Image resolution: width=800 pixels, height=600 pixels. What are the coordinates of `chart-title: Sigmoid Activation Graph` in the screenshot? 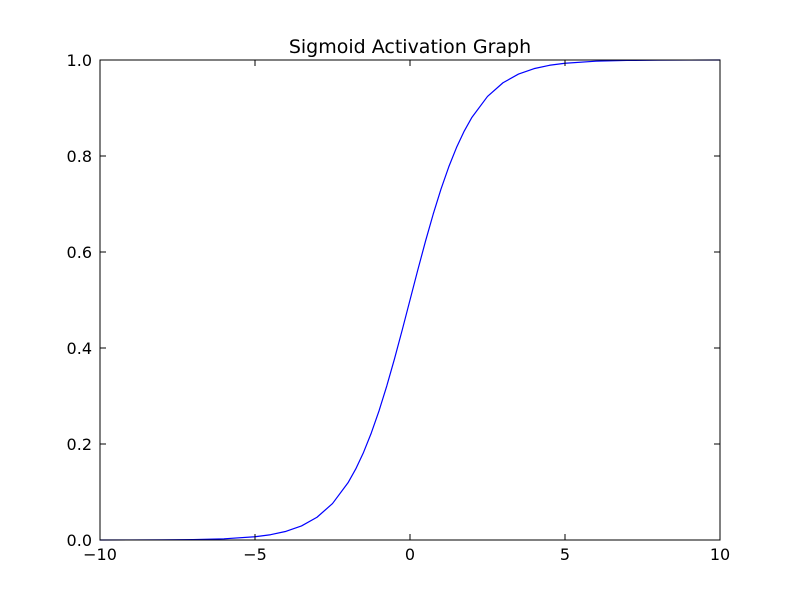 It's located at (410, 47).